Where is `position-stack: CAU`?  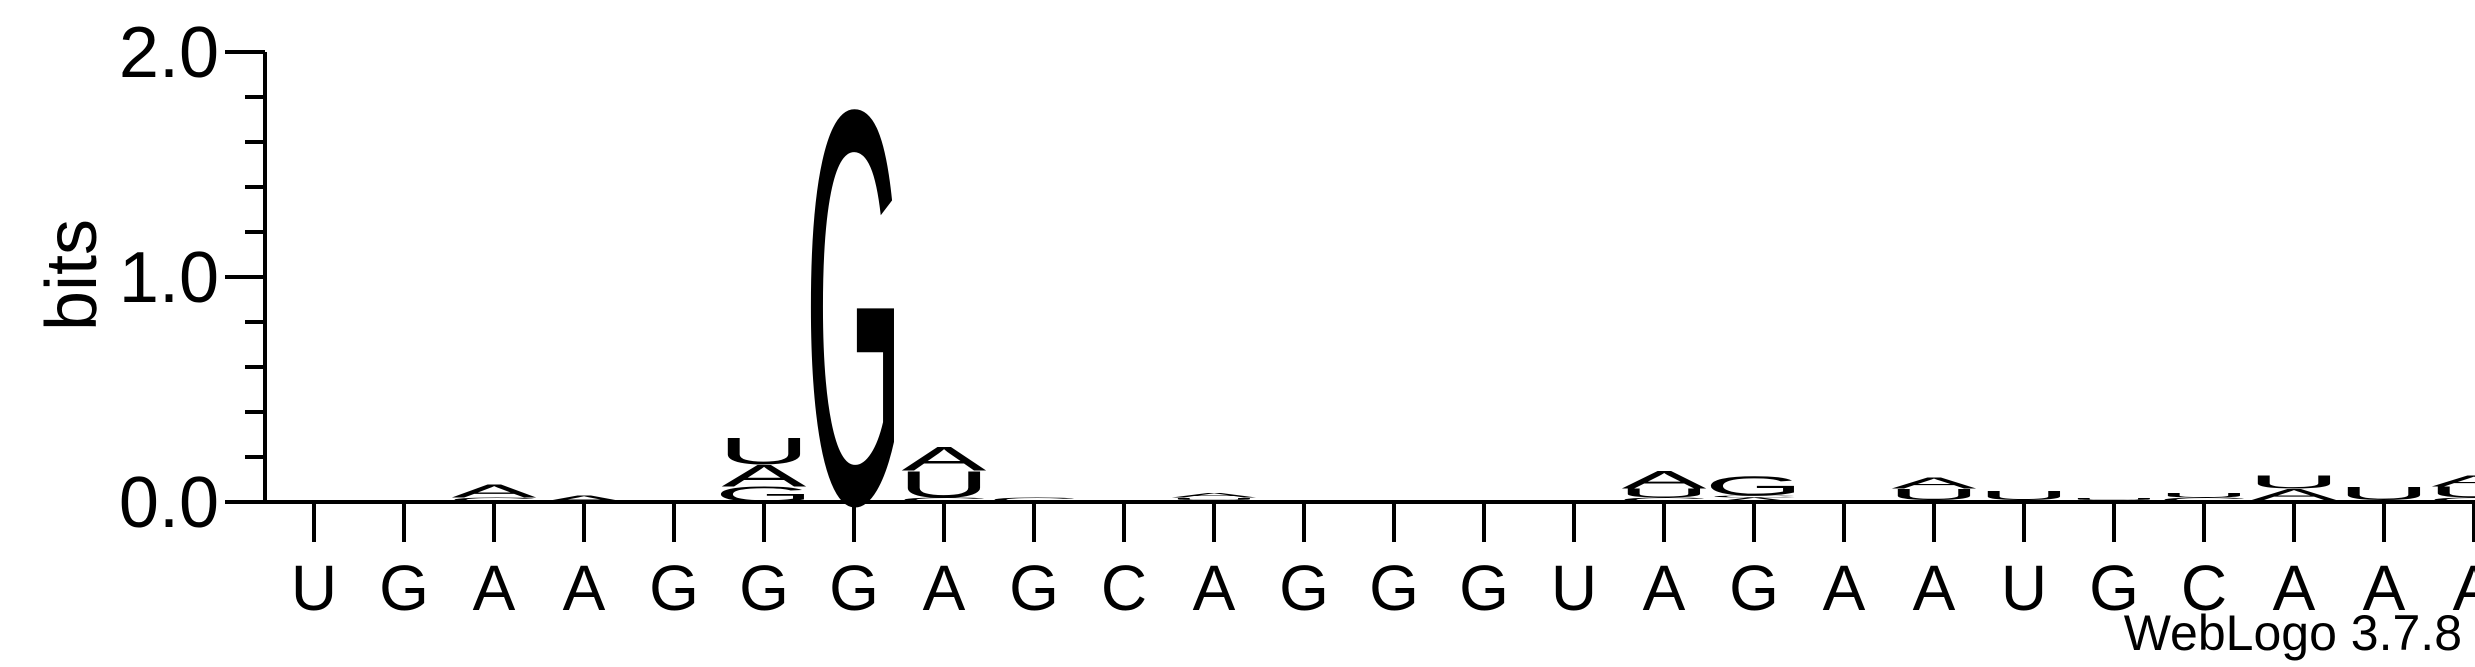
position-stack: CAU is located at coordinates (2294, 487).